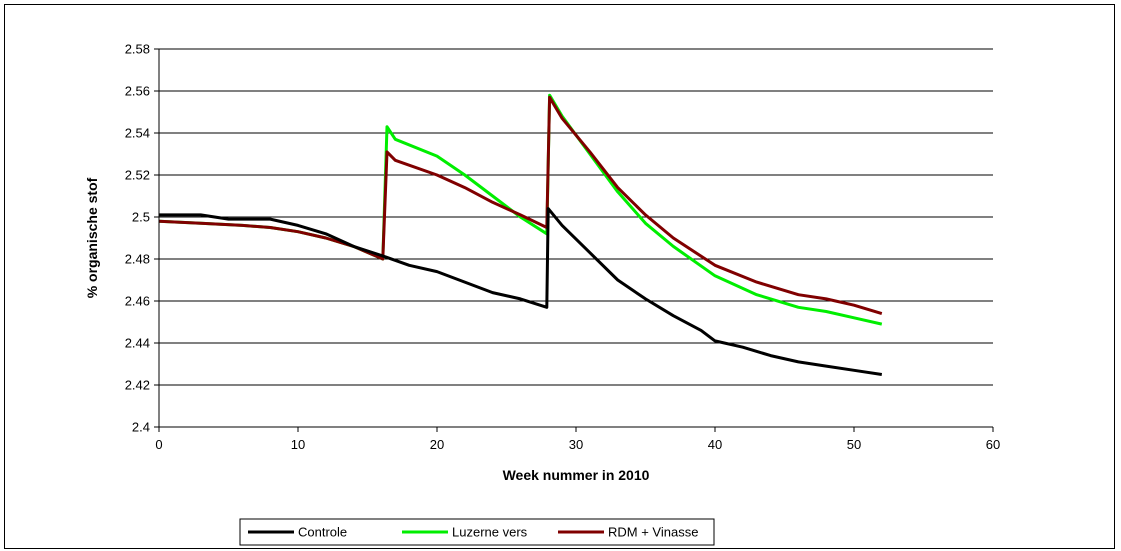 This screenshot has height=551, width=1121. Describe the element at coordinates (298, 444) in the screenshot. I see `x-tick-label: 10` at that location.